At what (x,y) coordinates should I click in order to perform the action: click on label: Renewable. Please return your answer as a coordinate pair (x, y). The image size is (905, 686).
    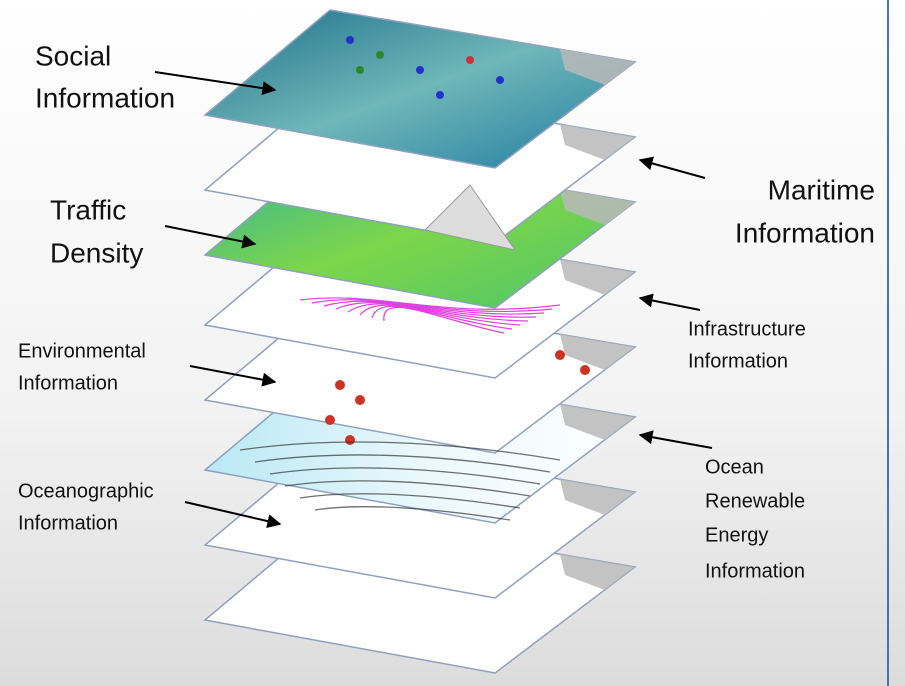
    Looking at the image, I should click on (755, 501).